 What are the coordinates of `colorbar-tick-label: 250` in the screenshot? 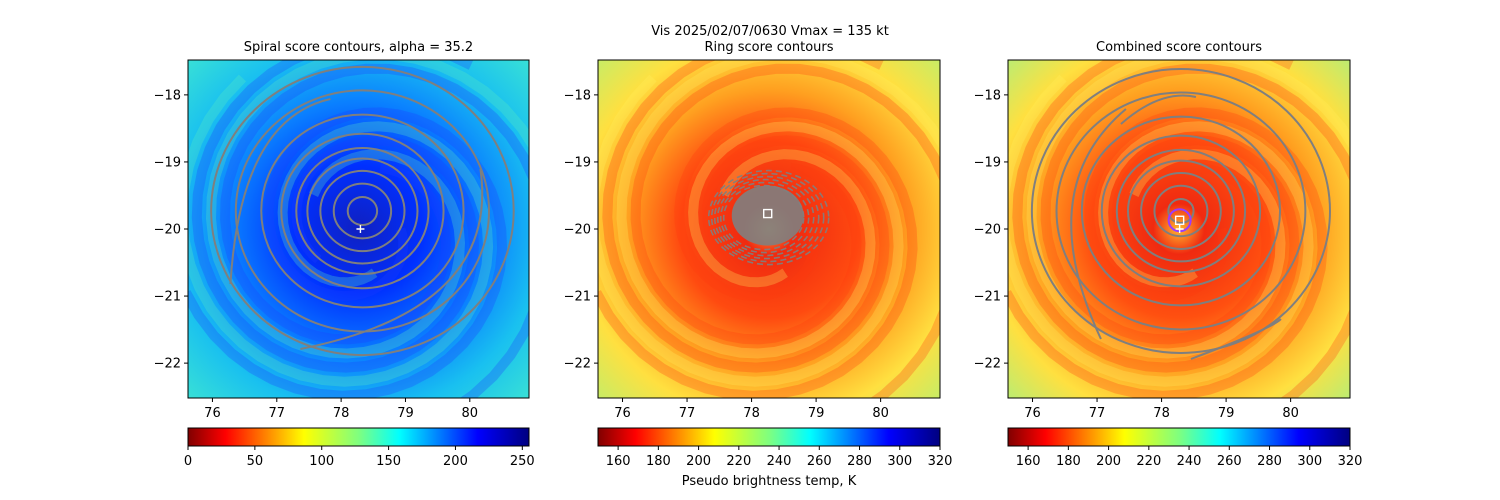 It's located at (522, 461).